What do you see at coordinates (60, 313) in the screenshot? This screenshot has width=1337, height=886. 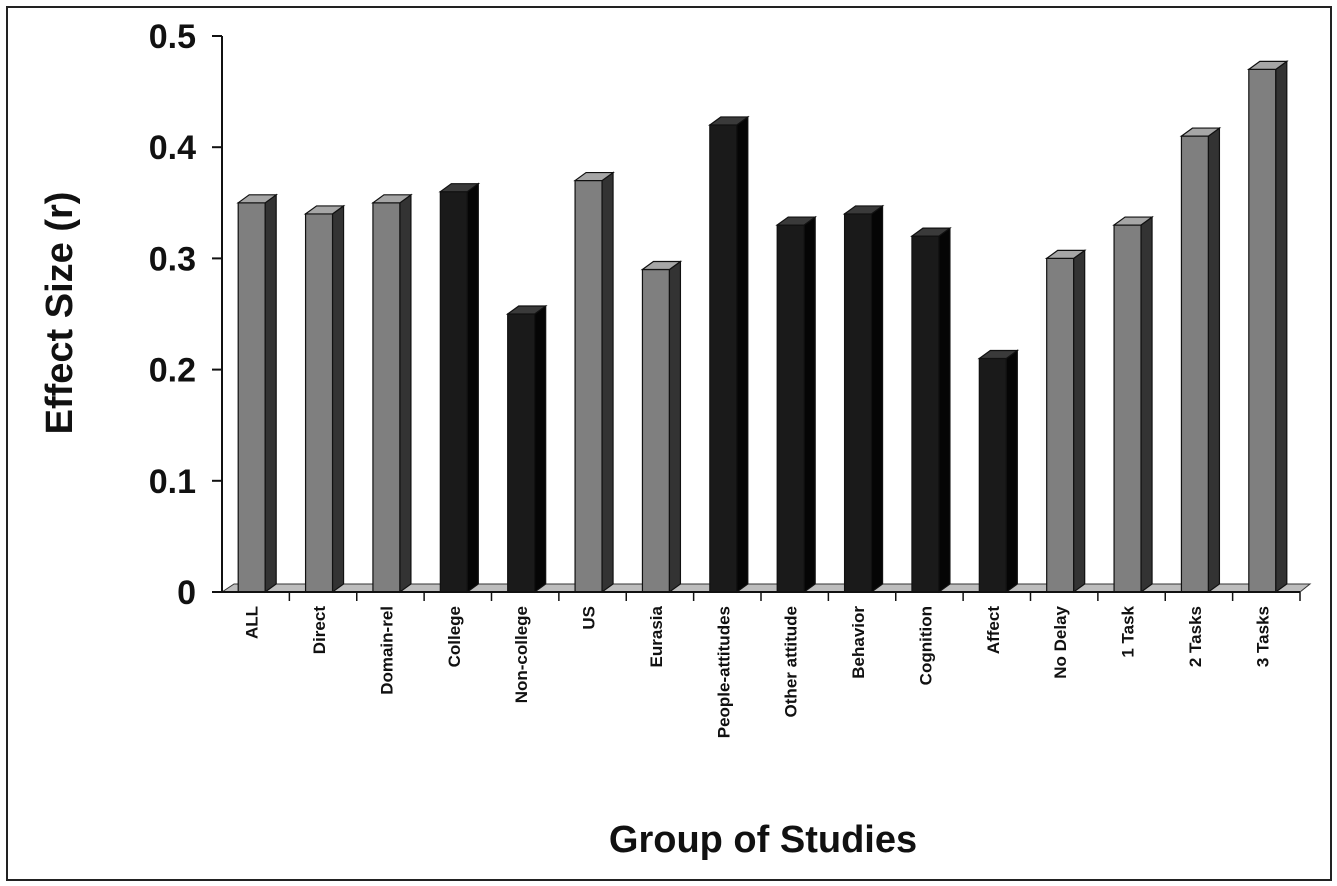 I see `y-axis-title: Effect Size (r)` at bounding box center [60, 313].